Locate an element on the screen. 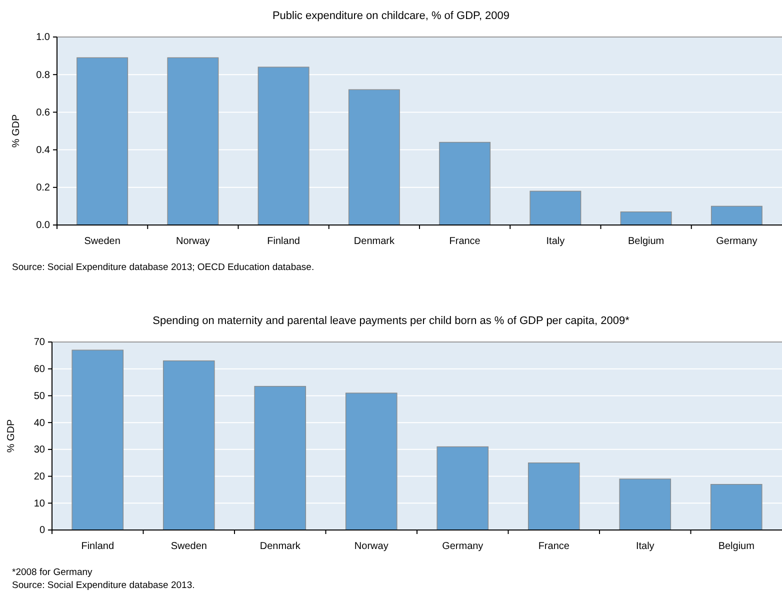 This screenshot has height=606, width=782. y-tick-label: 30 is located at coordinates (40, 450).